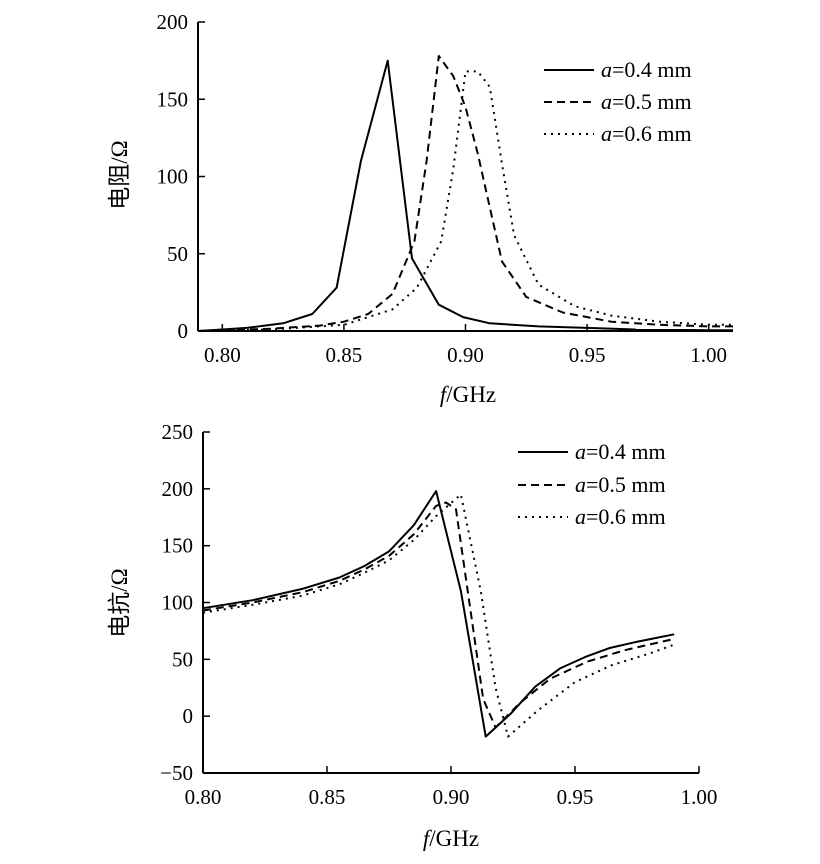 The height and width of the screenshot is (864, 820). Describe the element at coordinates (465, 355) in the screenshot. I see `resistance-x-tick-label: 0.90` at that location.